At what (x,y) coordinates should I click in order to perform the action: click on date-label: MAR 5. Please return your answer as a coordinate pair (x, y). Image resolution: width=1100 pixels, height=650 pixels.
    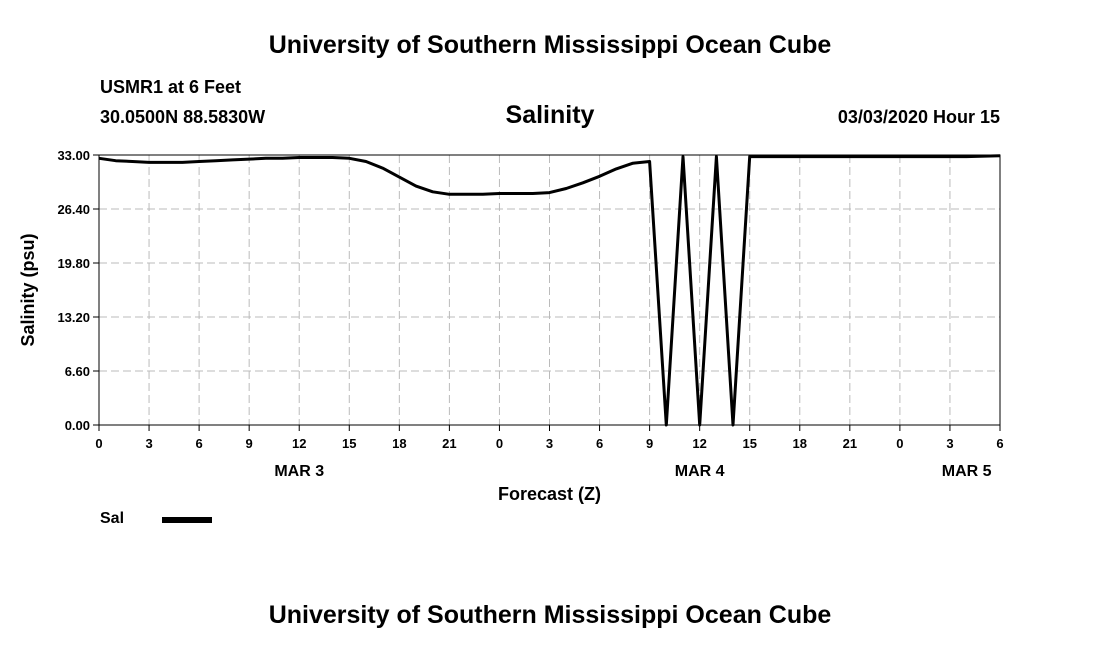
    Looking at the image, I should click on (967, 471).